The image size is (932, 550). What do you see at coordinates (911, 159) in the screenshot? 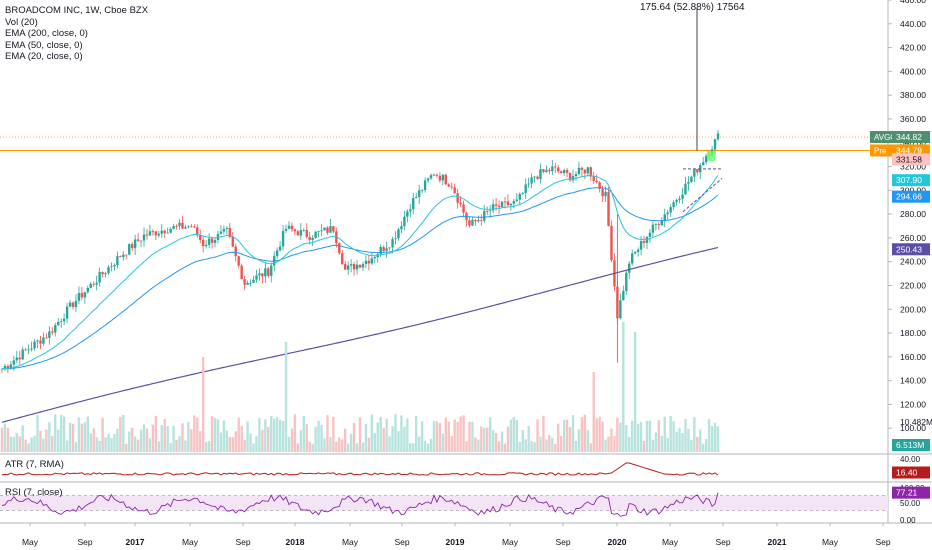
I see `price-label-2-bg` at bounding box center [911, 159].